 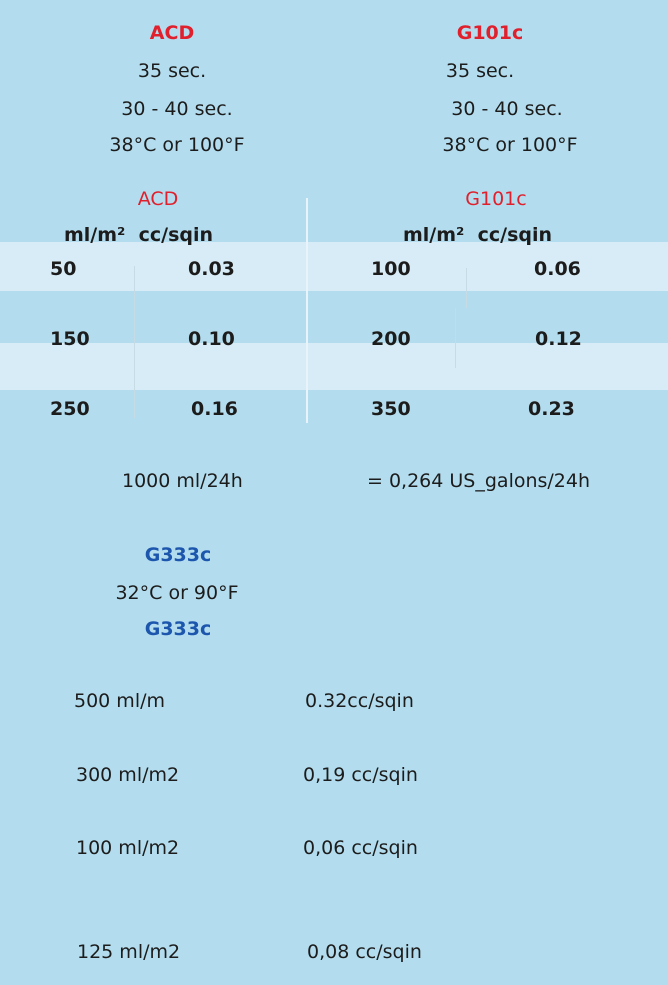 I want to click on table-cell: 0.03, so click(x=211, y=269).